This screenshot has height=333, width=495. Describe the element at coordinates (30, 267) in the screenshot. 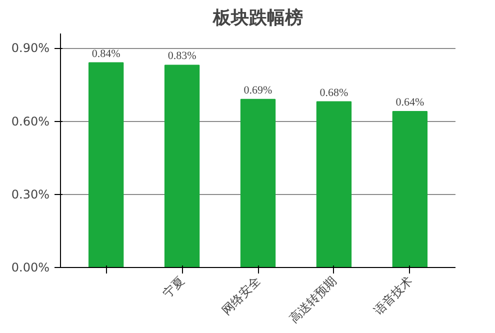

I see `y-tick-label: 0.00%` at that location.